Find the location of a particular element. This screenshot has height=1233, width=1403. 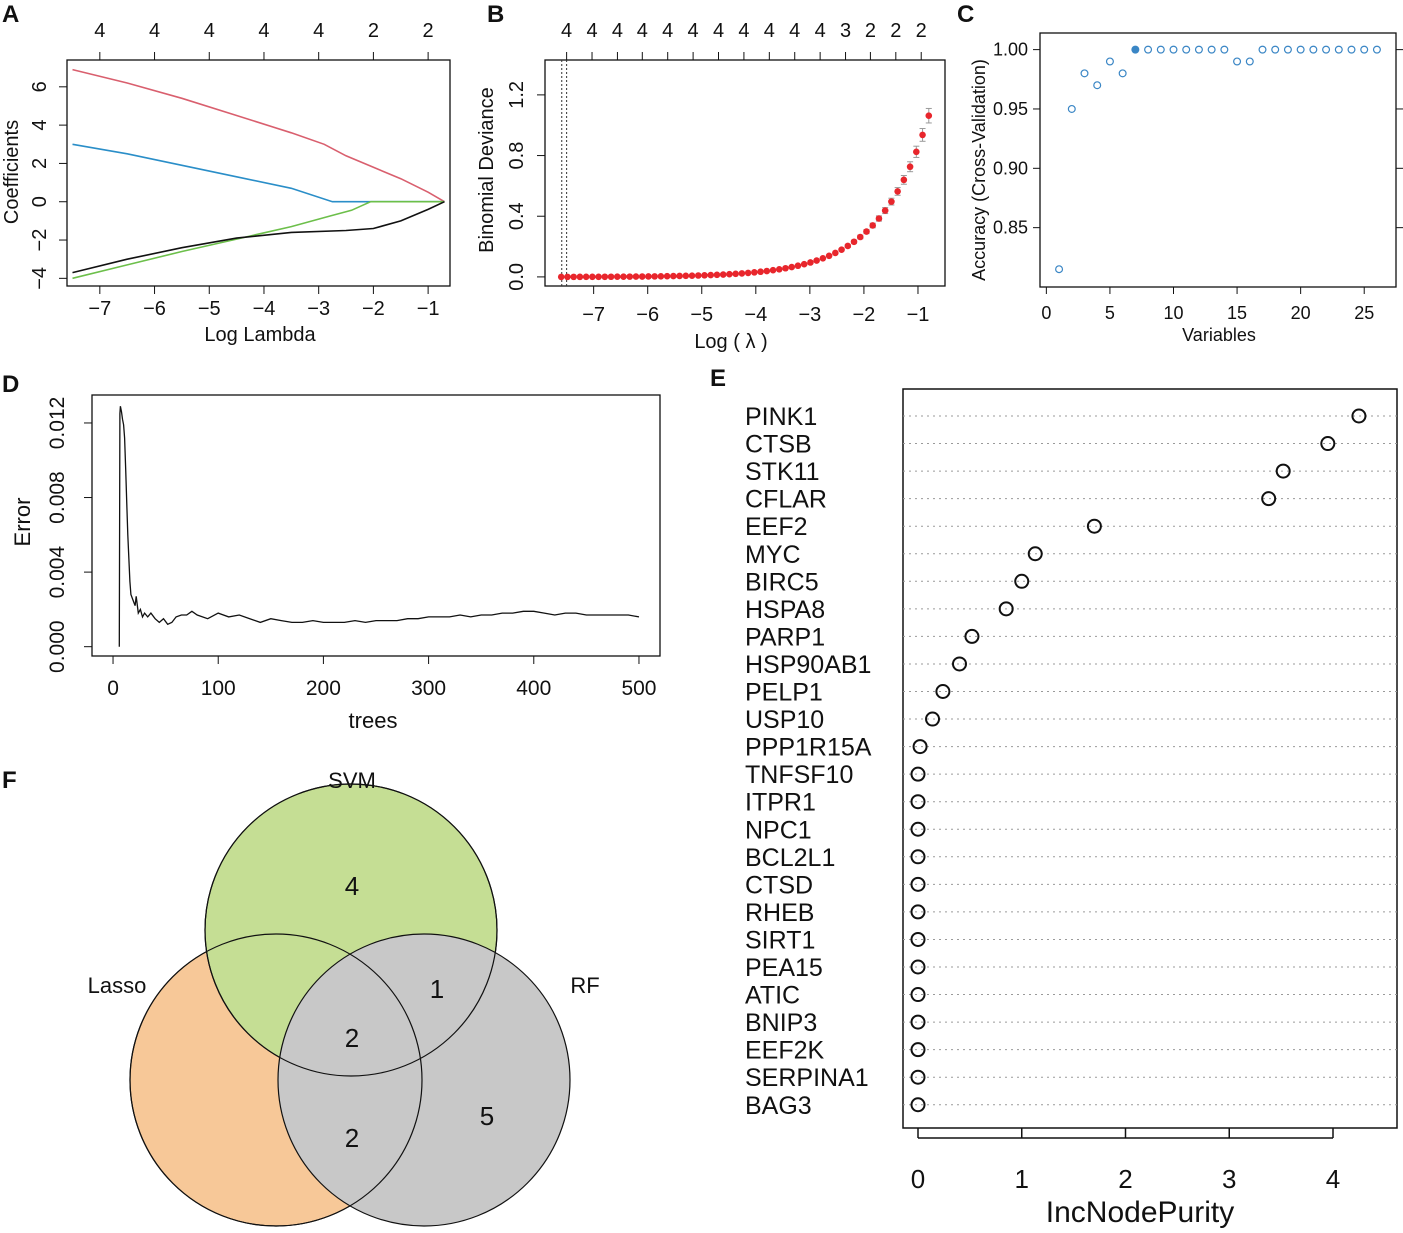

y-tick-label: 6 is located at coordinates (40, 86).